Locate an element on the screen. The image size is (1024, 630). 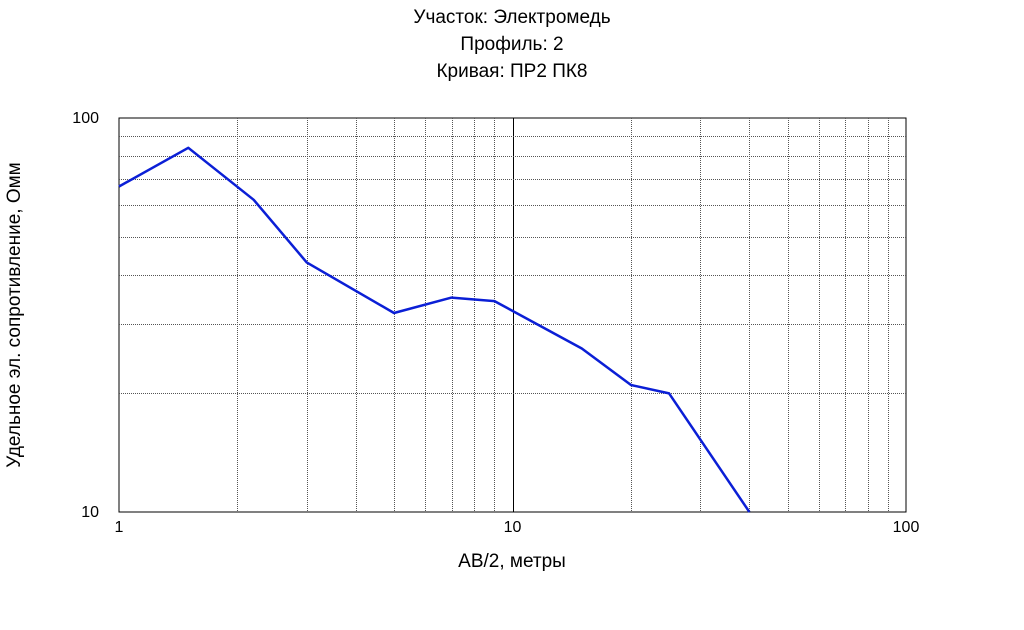
y-tick-label: 10 is located at coordinates (90, 512).